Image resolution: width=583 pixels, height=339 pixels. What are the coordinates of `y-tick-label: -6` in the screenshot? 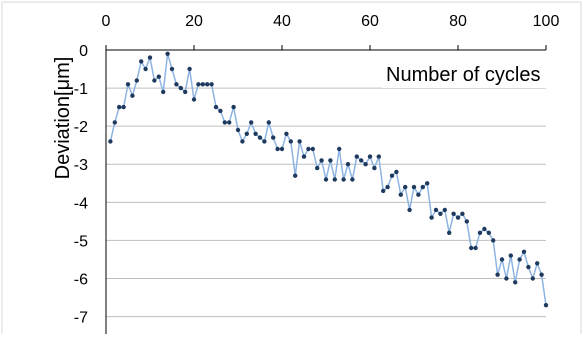 It's located at (81, 279).